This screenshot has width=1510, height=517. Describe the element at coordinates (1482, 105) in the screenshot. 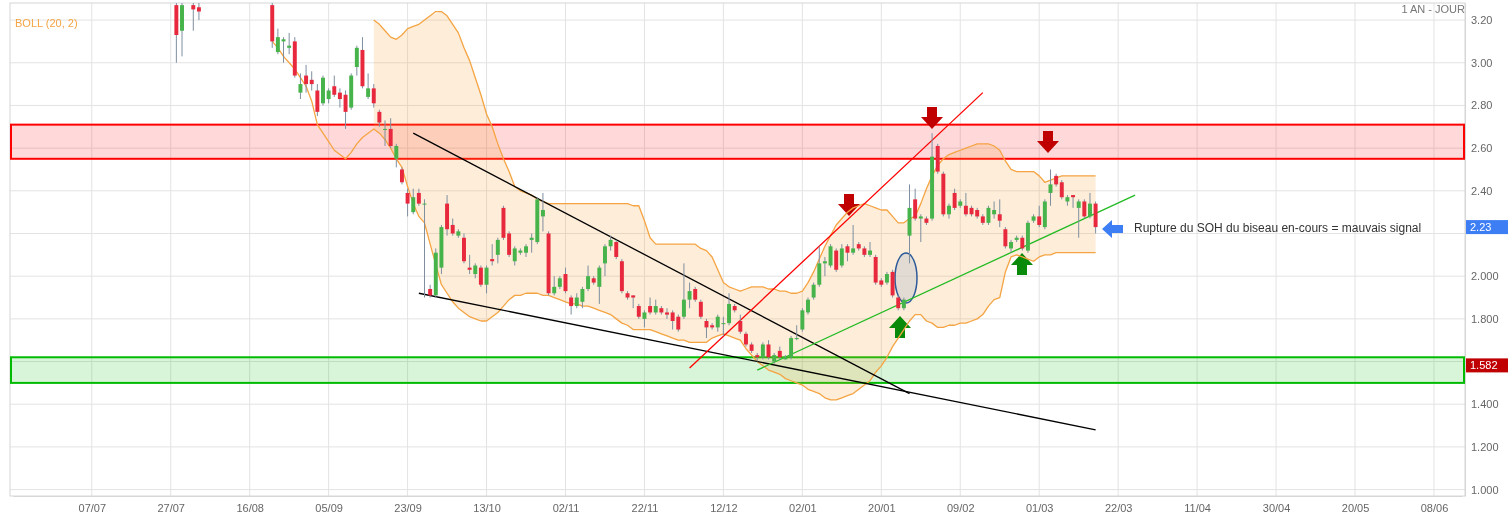

I see `y-tick-label: 2.80` at that location.